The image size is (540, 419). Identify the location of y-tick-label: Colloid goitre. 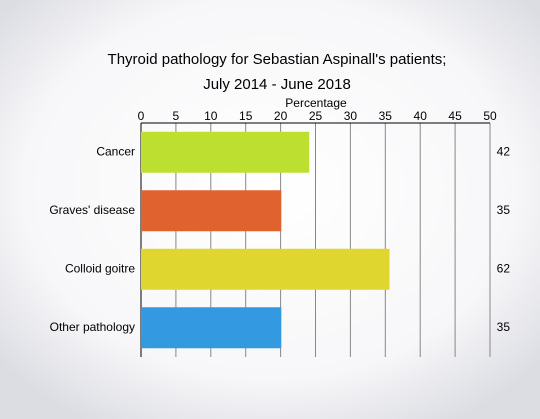
(100, 268).